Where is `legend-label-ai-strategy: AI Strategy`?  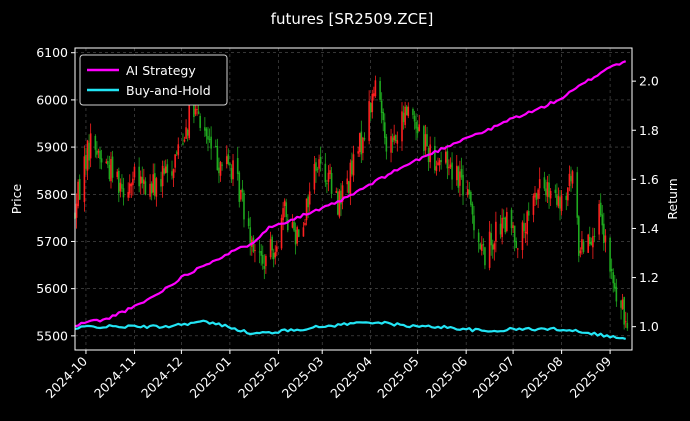 legend-label-ai-strategy: AI Strategy is located at coordinates (161, 70).